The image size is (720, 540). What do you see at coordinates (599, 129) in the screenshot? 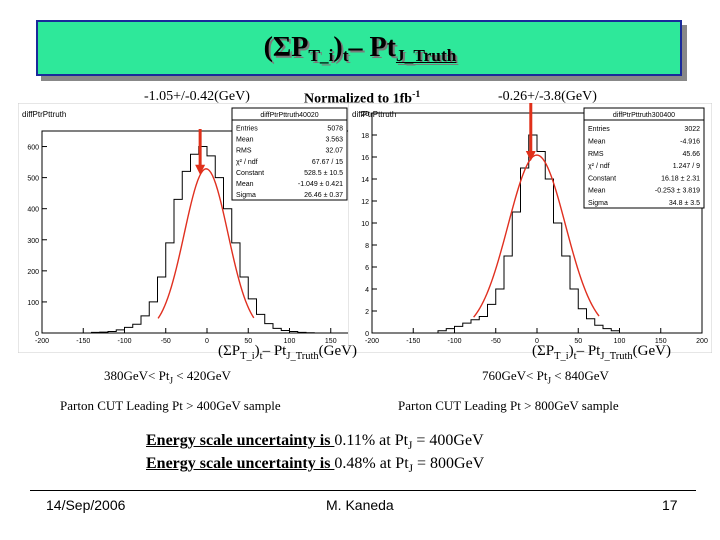
I see `stats-label: Entries` at bounding box center [599, 129].